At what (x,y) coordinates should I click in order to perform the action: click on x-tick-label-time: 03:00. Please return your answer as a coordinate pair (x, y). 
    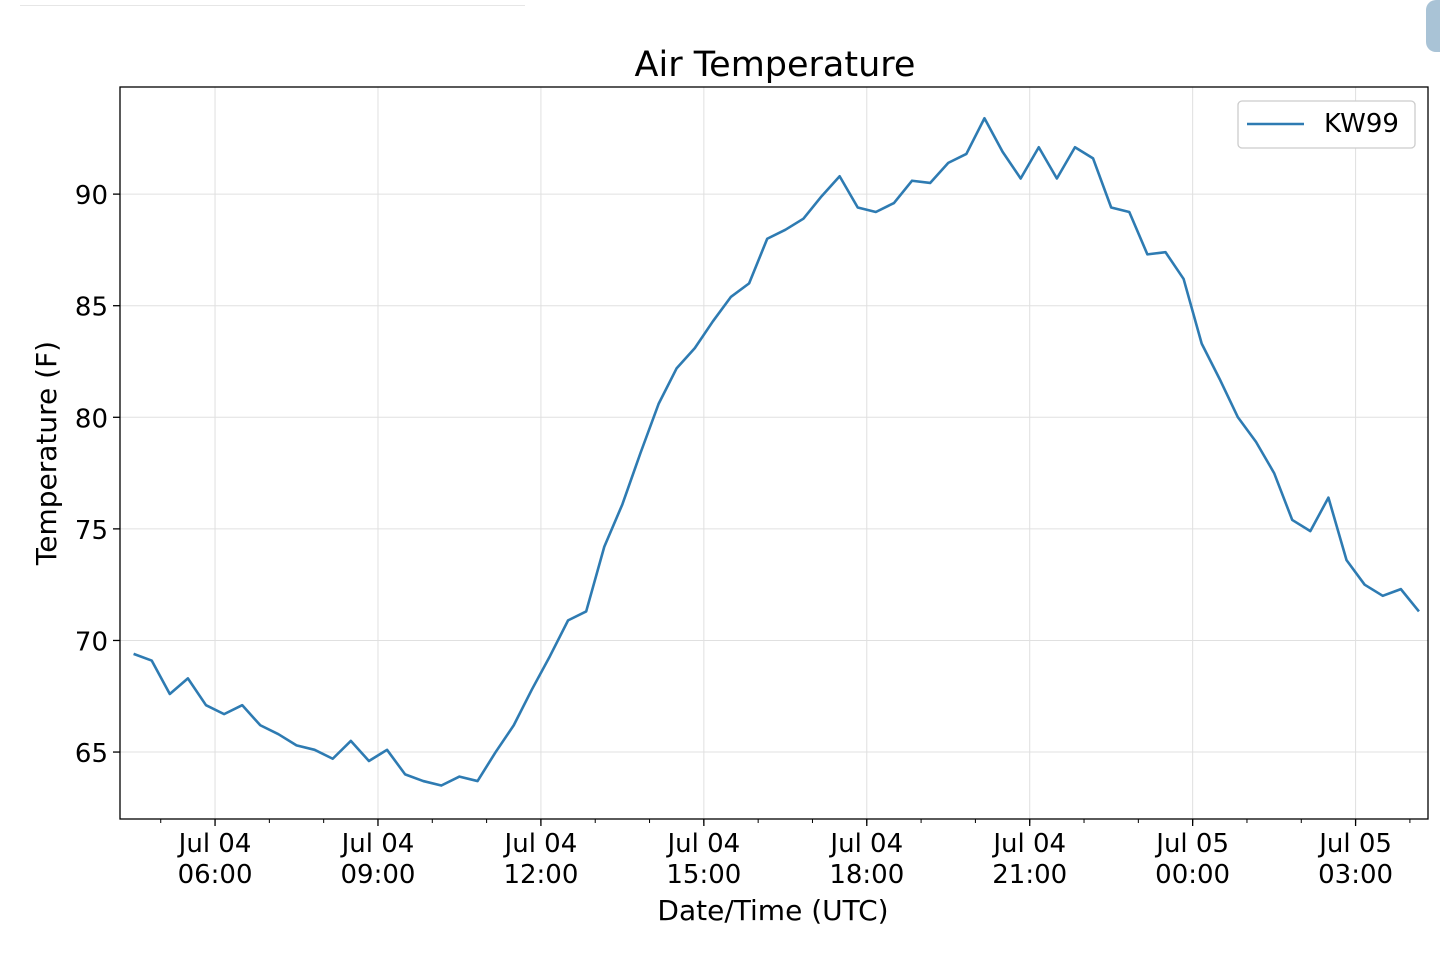
    Looking at the image, I should click on (1355, 875).